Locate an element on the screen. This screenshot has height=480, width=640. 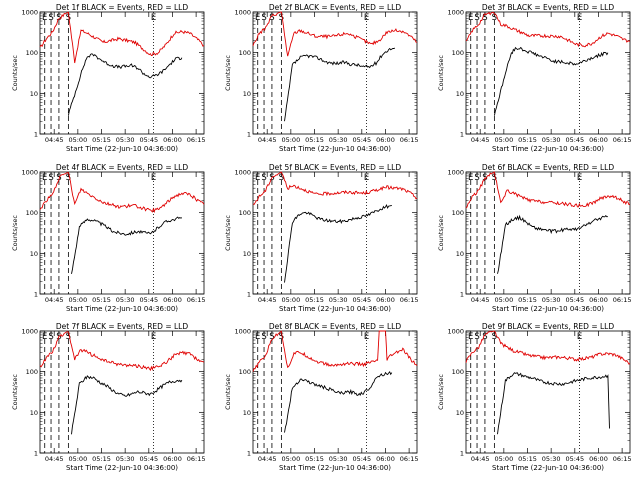
plot-title: Det 1f BLACK = Events, RED = LLD is located at coordinates (122, 7).